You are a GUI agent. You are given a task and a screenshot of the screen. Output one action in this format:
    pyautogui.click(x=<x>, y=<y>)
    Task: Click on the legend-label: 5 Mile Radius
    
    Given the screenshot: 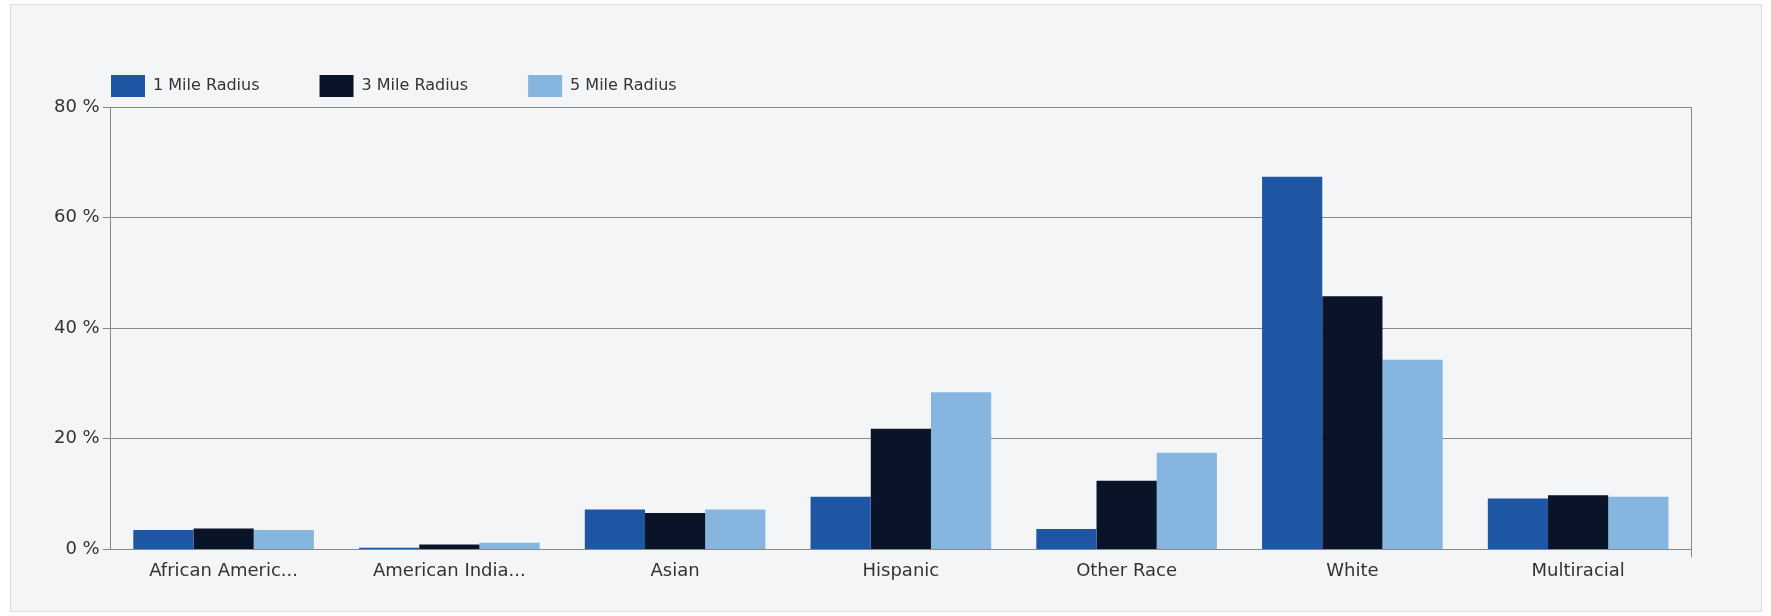 What is the action you would take?
    pyautogui.click(x=623, y=85)
    